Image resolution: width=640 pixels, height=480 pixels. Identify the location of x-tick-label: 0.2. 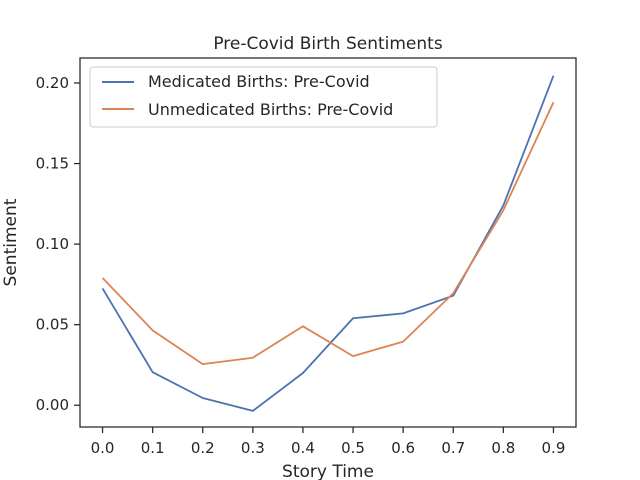
(203, 448).